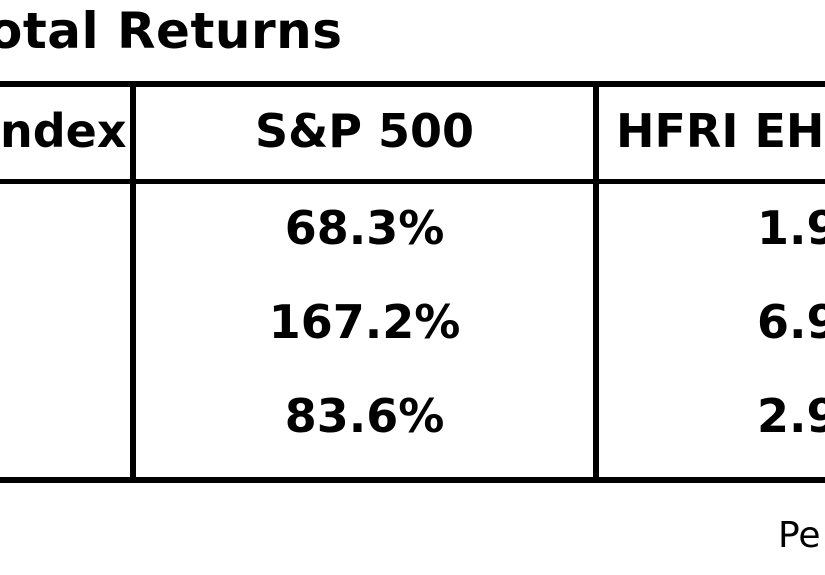 The height and width of the screenshot is (575, 825). I want to click on cell-sp500: 167.2%, so click(364, 322).